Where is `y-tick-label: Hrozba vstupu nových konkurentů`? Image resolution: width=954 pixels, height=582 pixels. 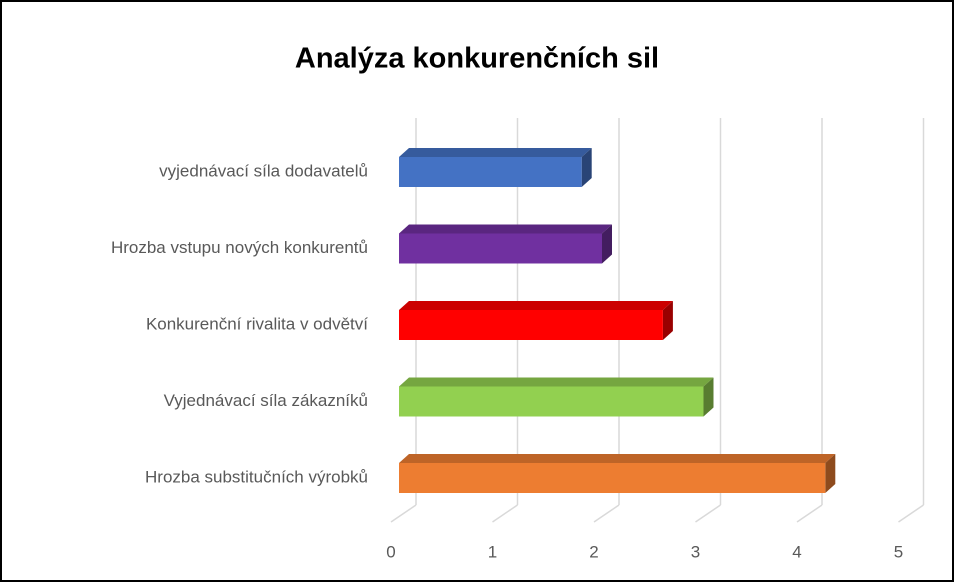 y-tick-label: Hrozba vstupu nových konkurentů is located at coordinates (239, 247).